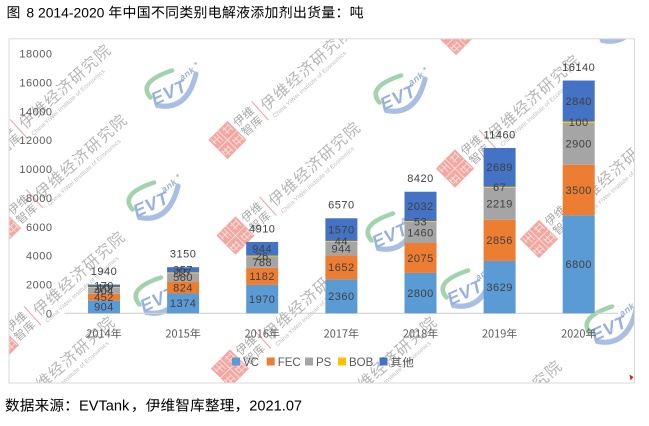  I want to click on svg-text: 404, so click(104, 292).